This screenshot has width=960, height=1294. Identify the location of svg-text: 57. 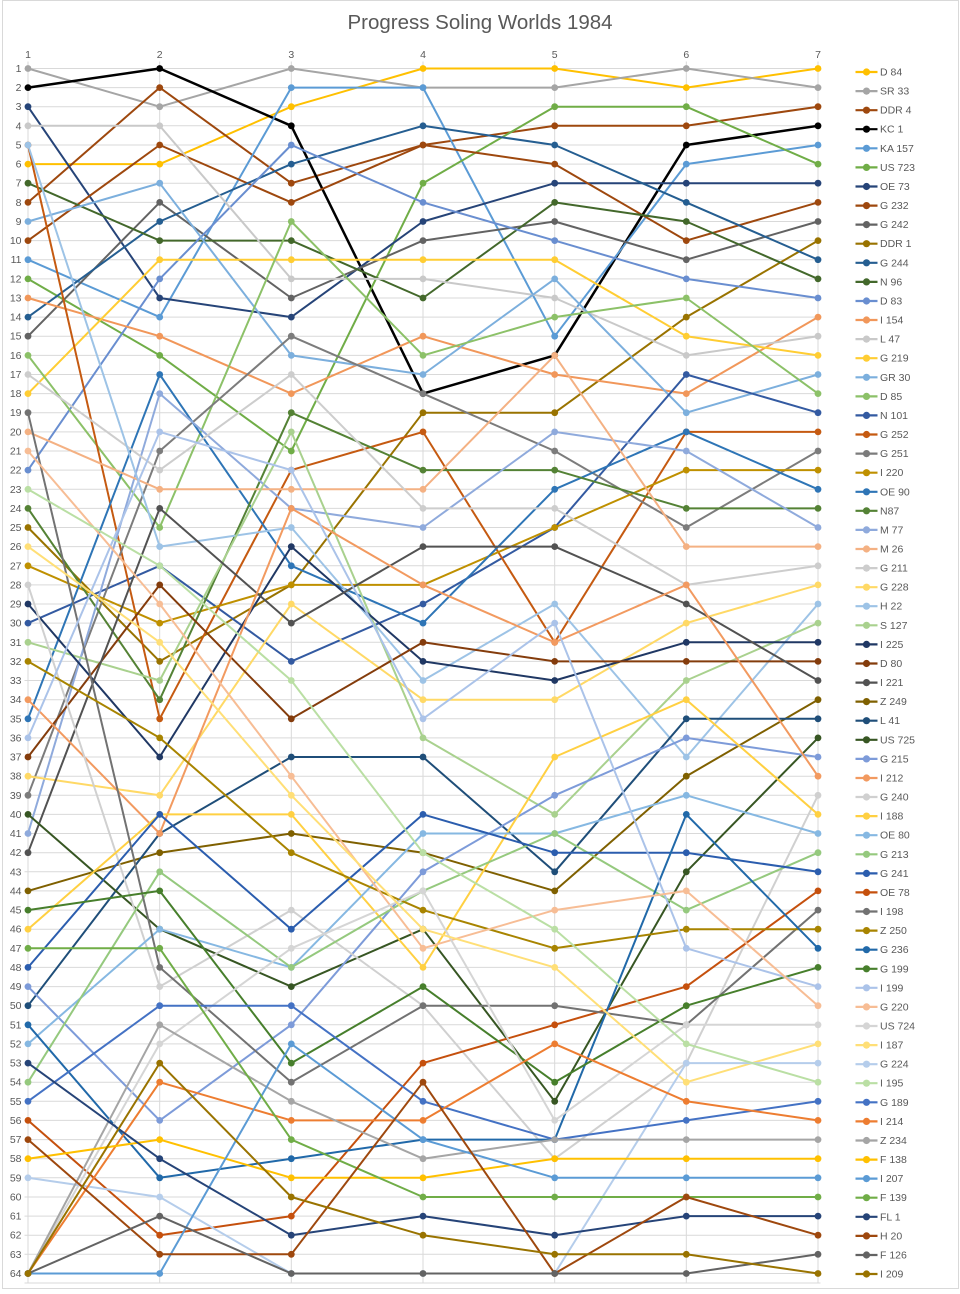
(16, 1140).